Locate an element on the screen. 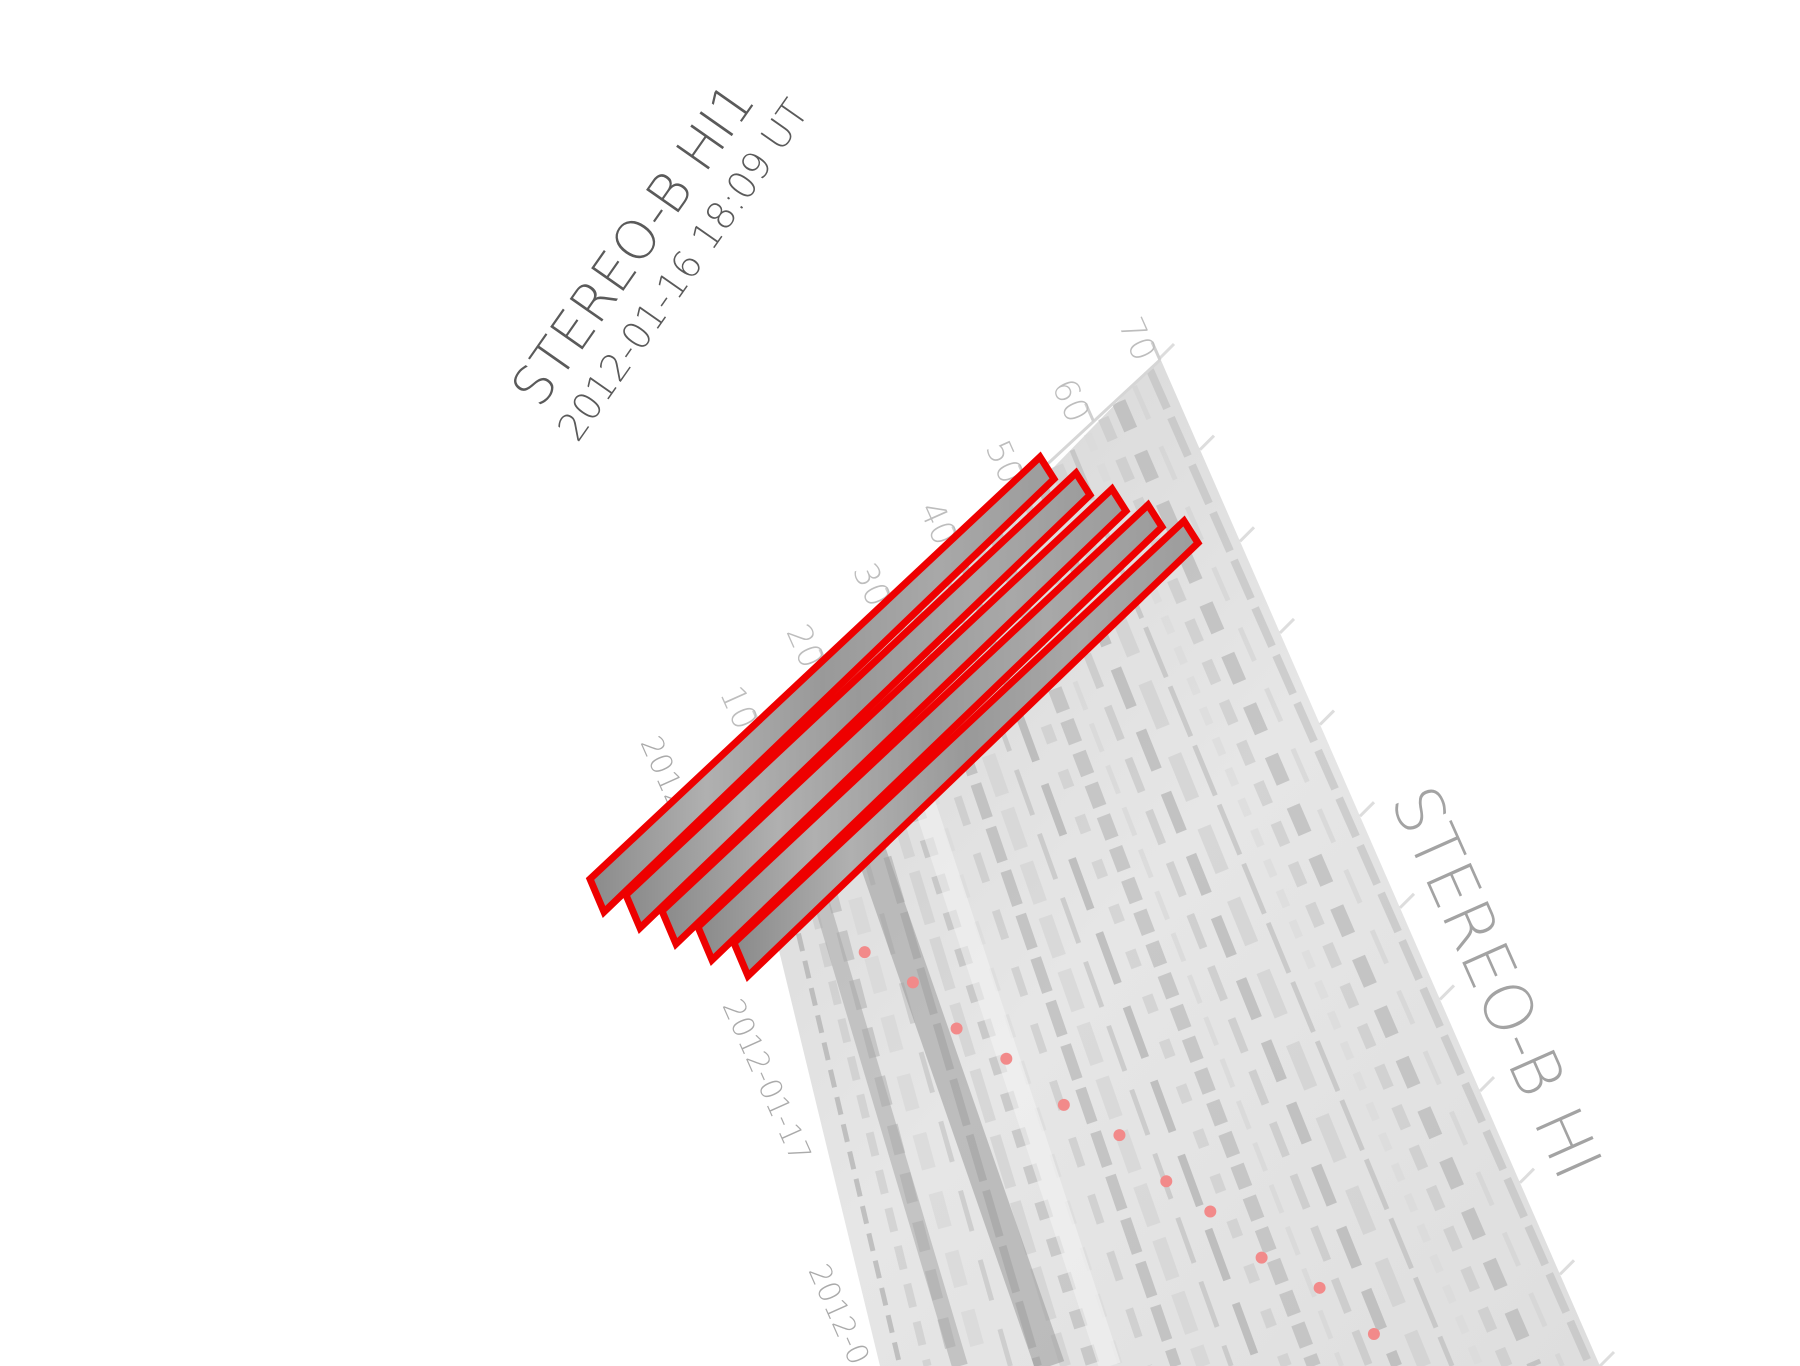  elongation-tick-label: 60 is located at coordinates (1070, 401).